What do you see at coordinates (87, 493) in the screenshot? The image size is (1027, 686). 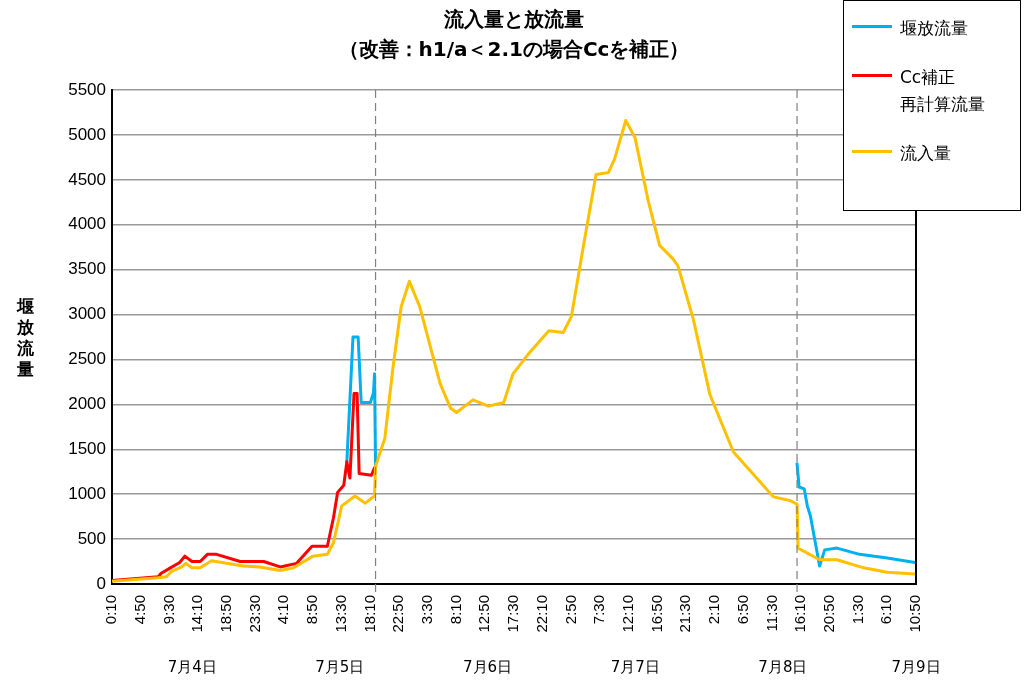 I see `y-tick-label: 1000` at bounding box center [87, 493].